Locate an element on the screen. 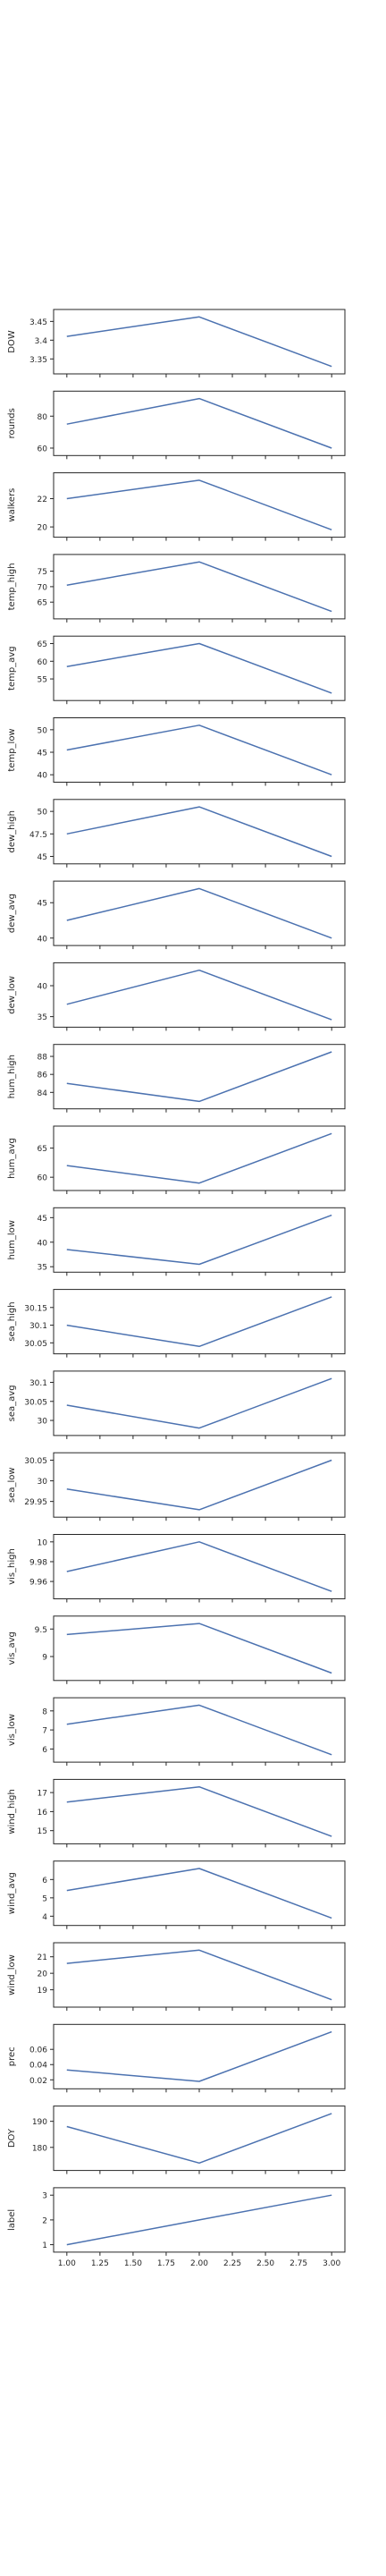  y-axis-label: vis_low is located at coordinates (12, 1730).